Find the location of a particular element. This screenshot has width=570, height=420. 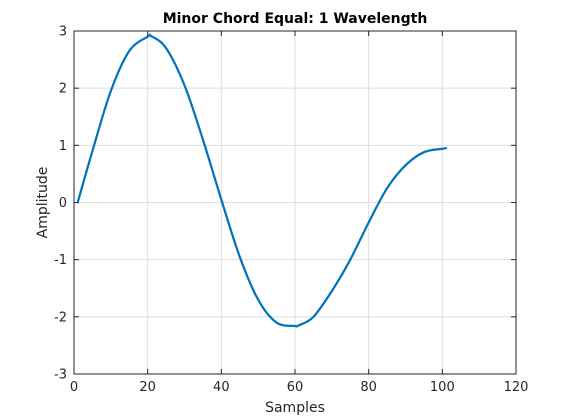

y-tick-label: 1 is located at coordinates (63, 146).